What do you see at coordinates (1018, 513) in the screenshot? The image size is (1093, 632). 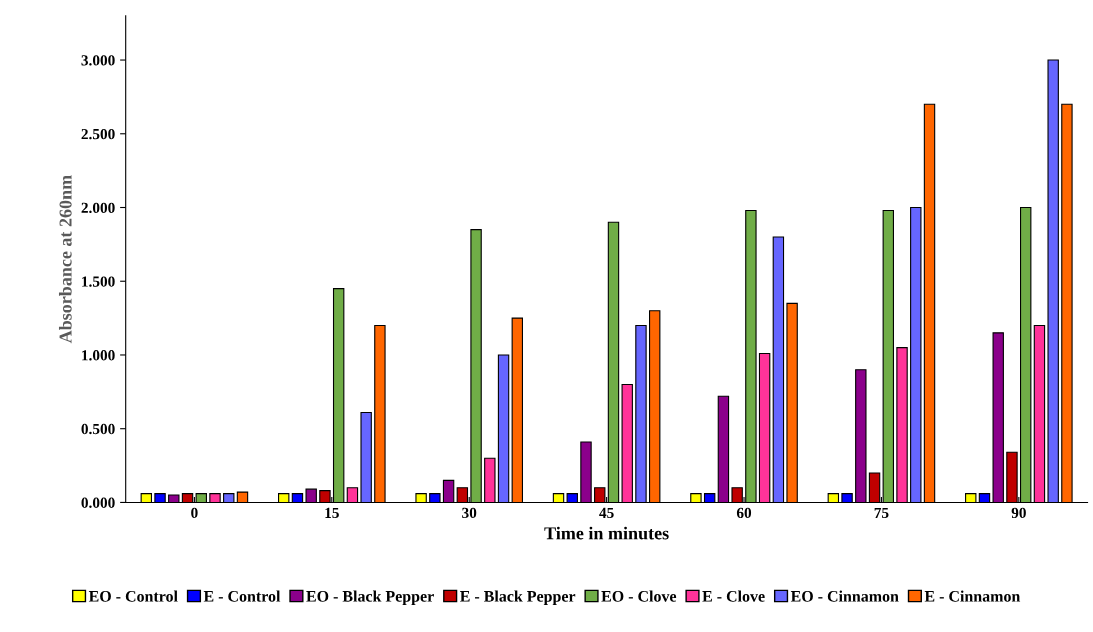 I see `x-tick-label: 90` at bounding box center [1018, 513].